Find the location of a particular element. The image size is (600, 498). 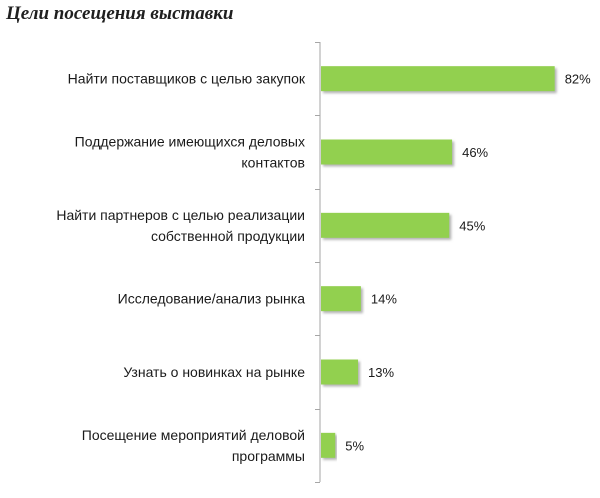

data-label: 45% is located at coordinates (472, 225).